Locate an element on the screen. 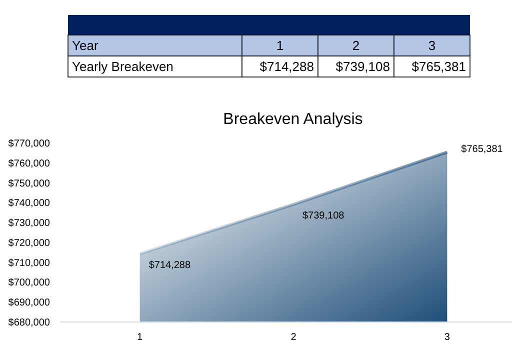  y-tick-label: $690,000 is located at coordinates (29, 303).